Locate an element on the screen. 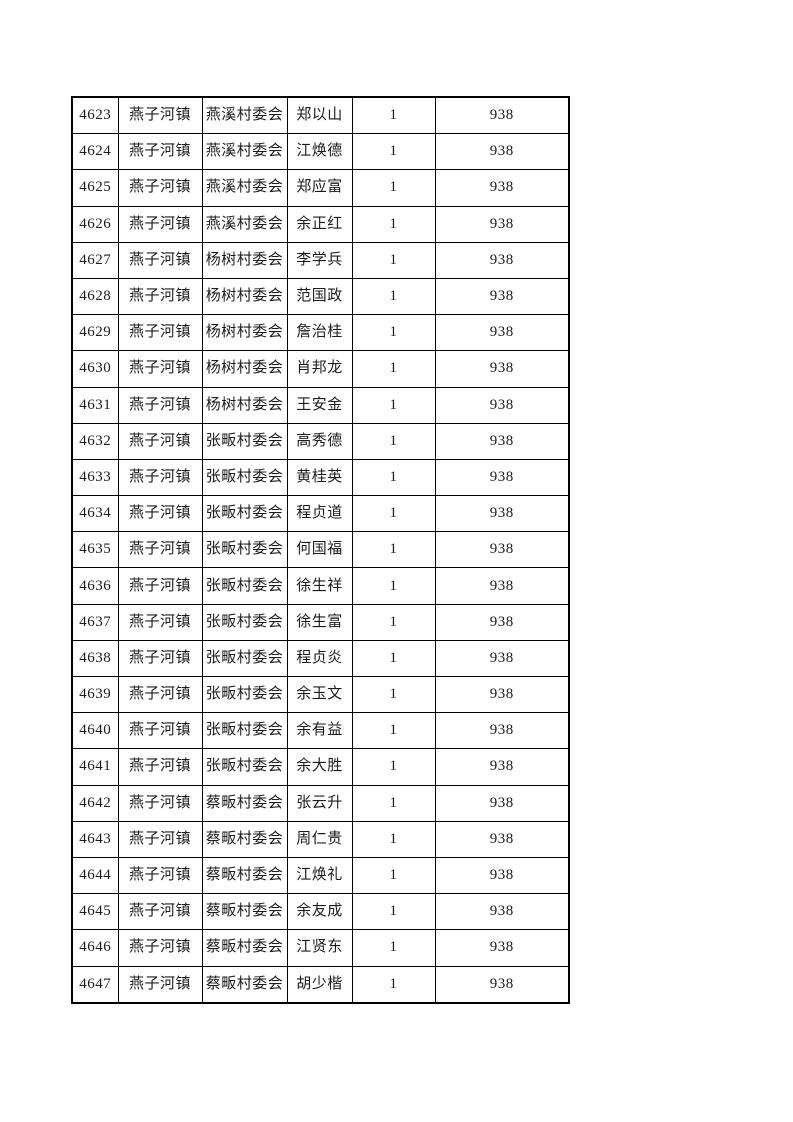 The height and width of the screenshot is (1122, 793). cell-name: 李学兵 is located at coordinates (319, 260).